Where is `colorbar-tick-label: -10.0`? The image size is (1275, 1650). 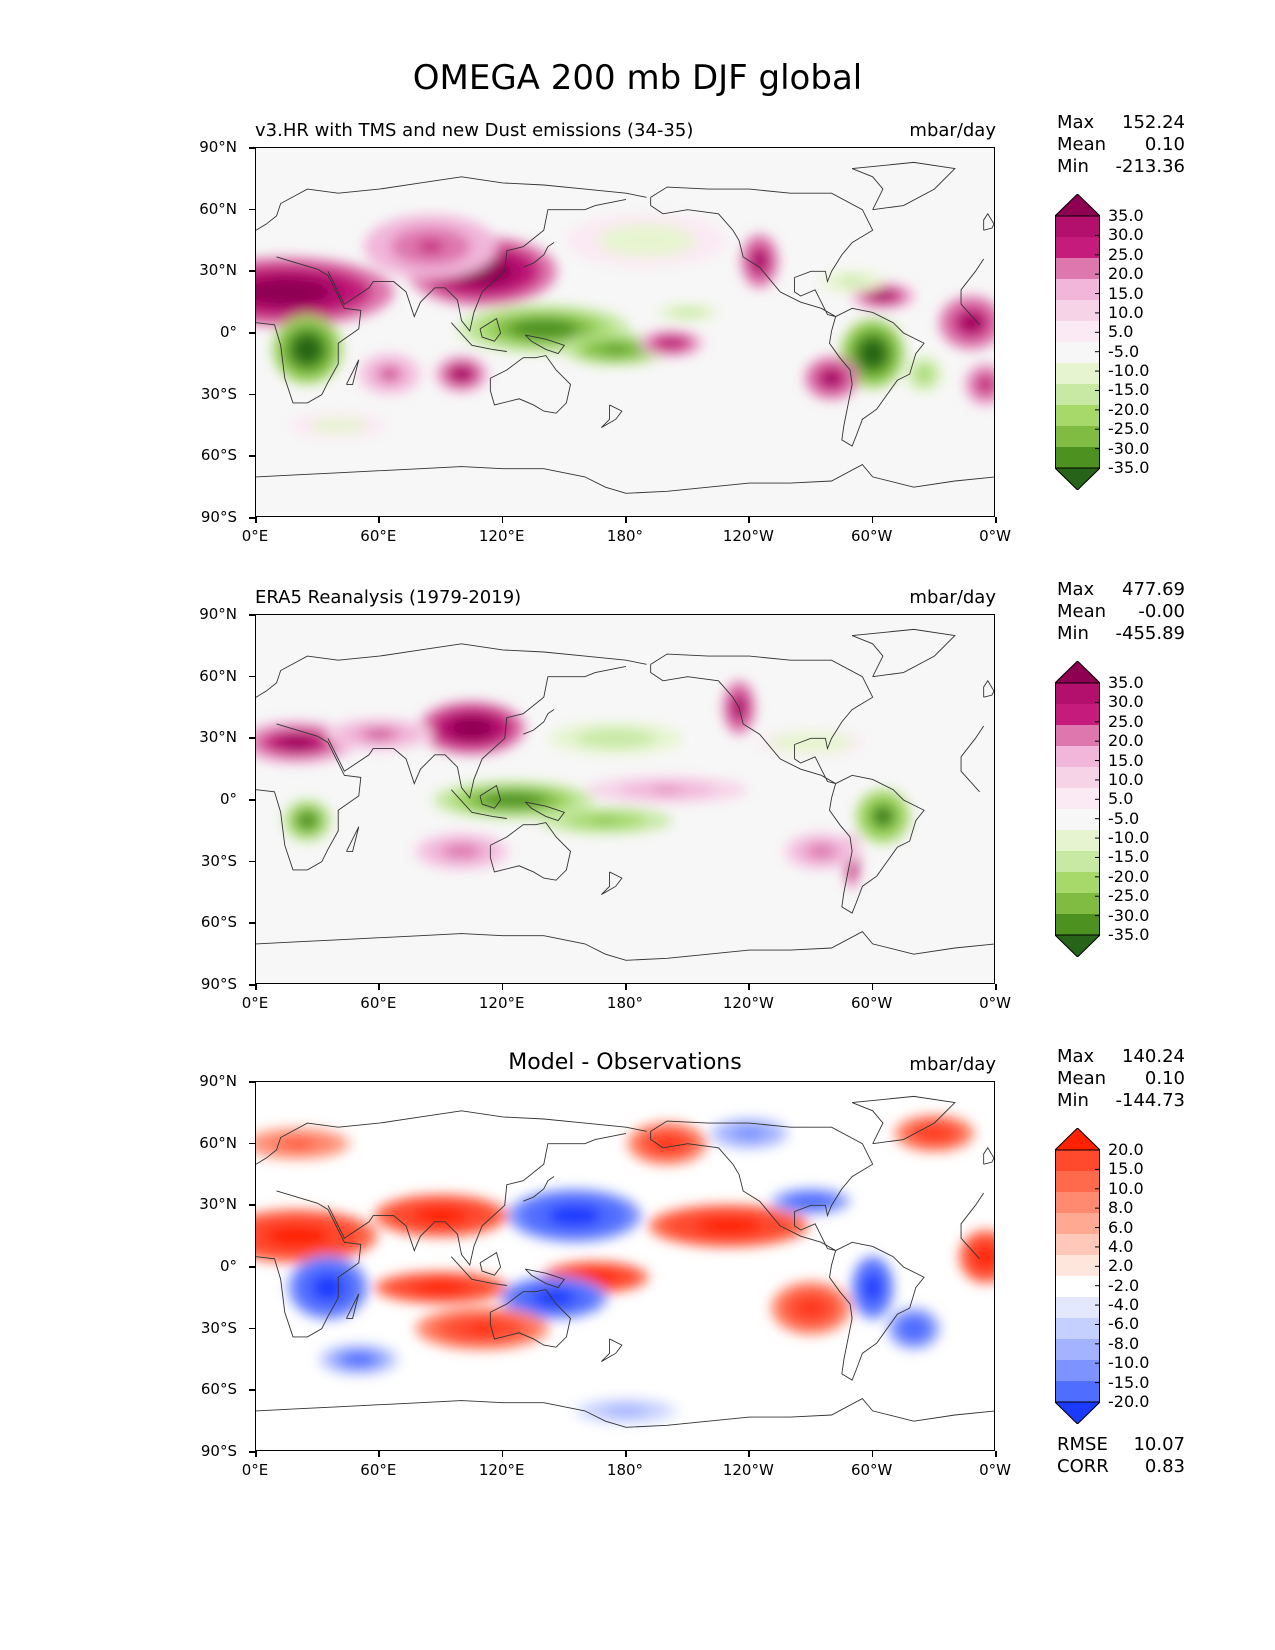
colorbar-tick-label: -10.0 is located at coordinates (1129, 838).